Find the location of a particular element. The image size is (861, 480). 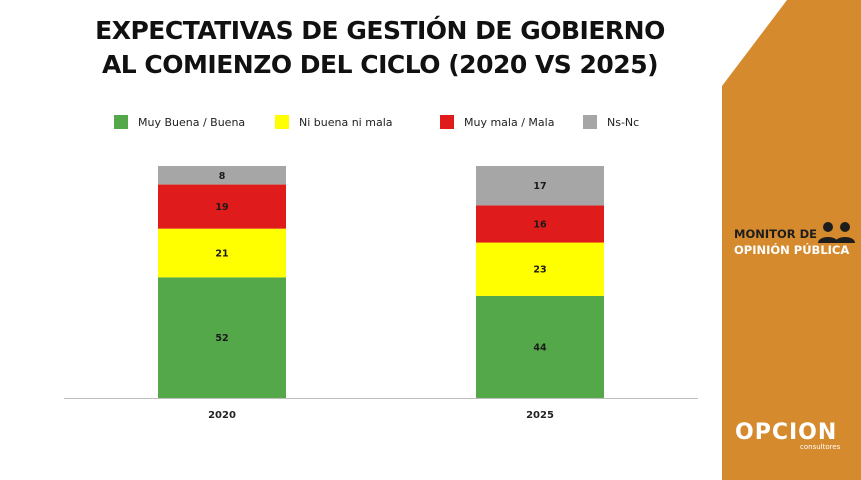

opcion-logo: OPCION is located at coordinates (786, 432).